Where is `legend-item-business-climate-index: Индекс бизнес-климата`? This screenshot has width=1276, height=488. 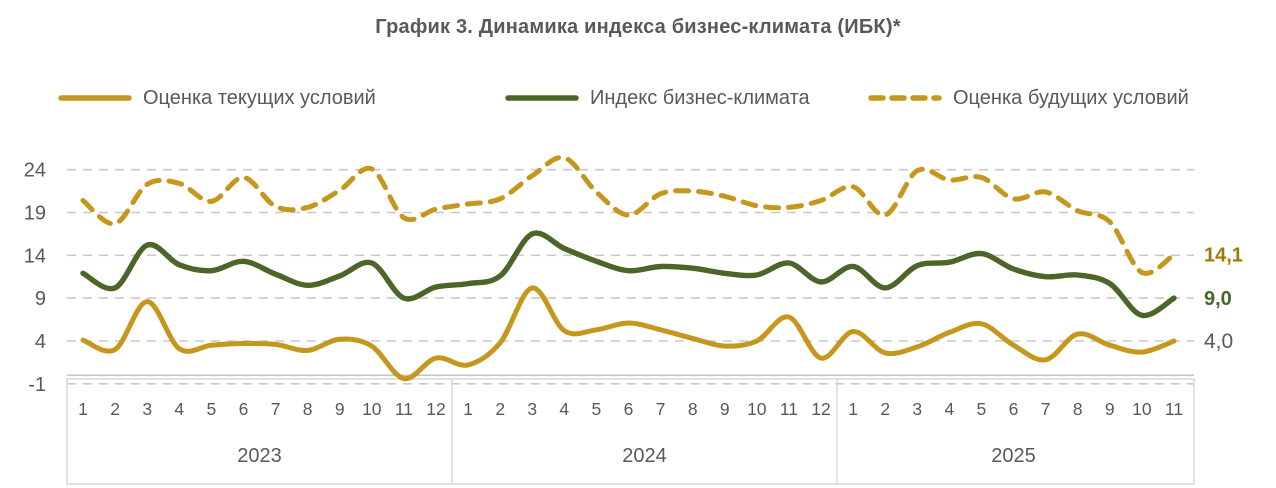 legend-item-business-climate-index: Индекс бизнес-климата is located at coordinates (657, 98).